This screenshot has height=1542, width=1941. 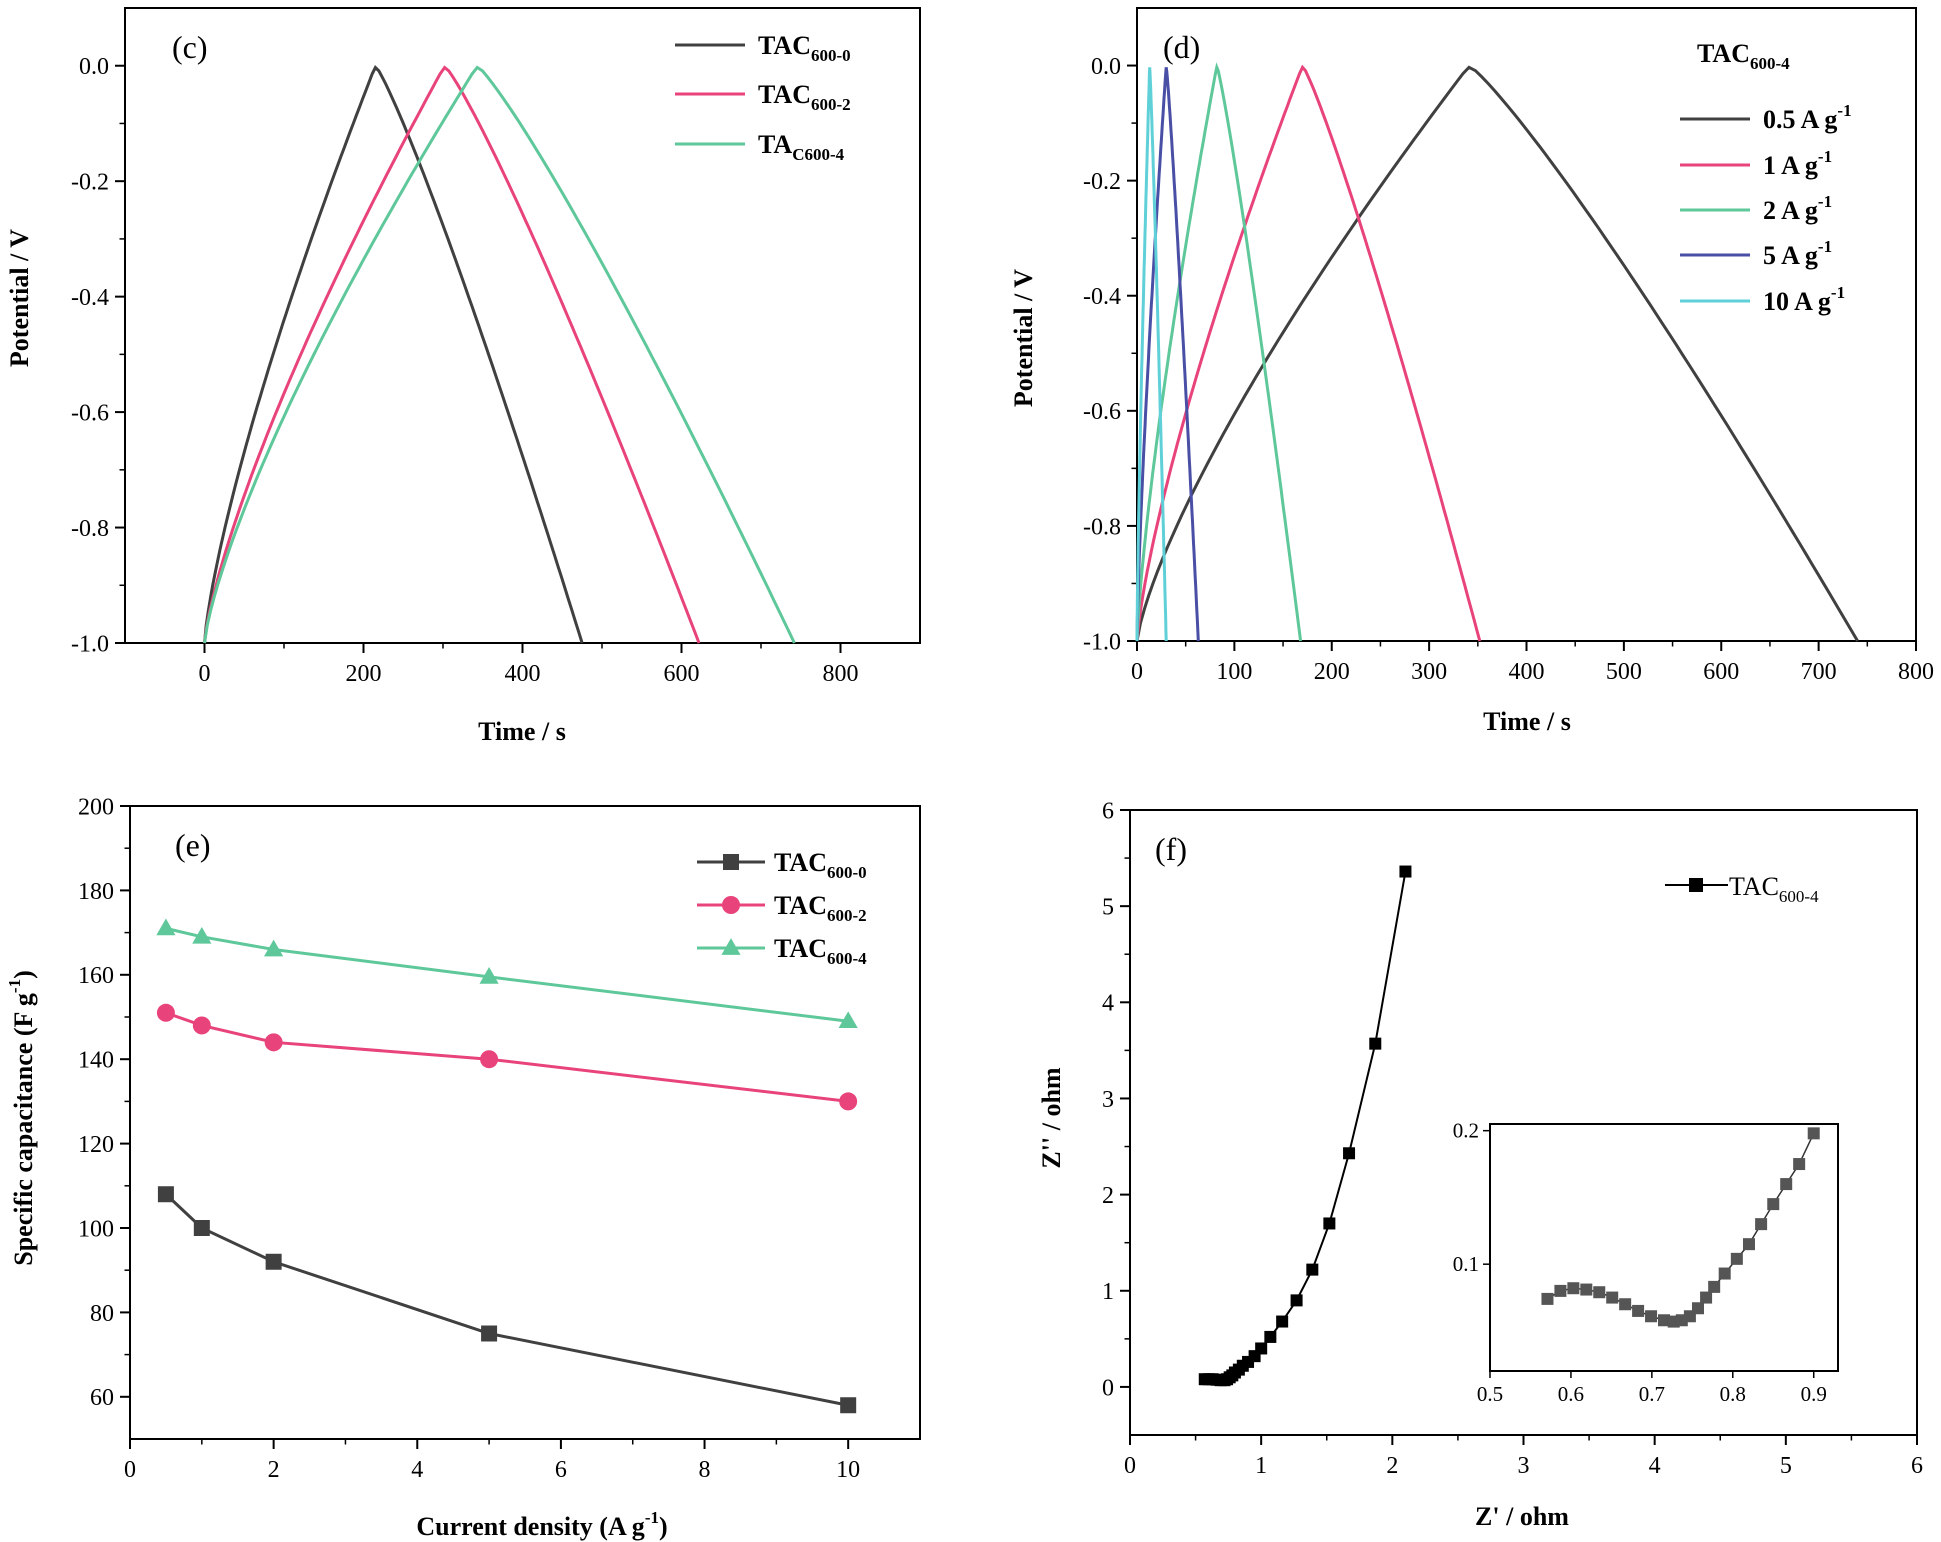 I want to click on panel-c-legend-label-tac600-4: TAC600-4, so click(x=801, y=147).